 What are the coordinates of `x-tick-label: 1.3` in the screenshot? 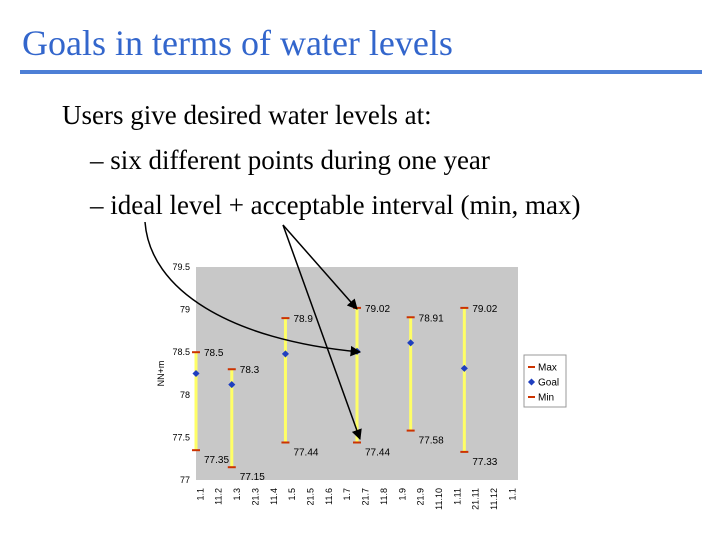 It's located at (237, 494).